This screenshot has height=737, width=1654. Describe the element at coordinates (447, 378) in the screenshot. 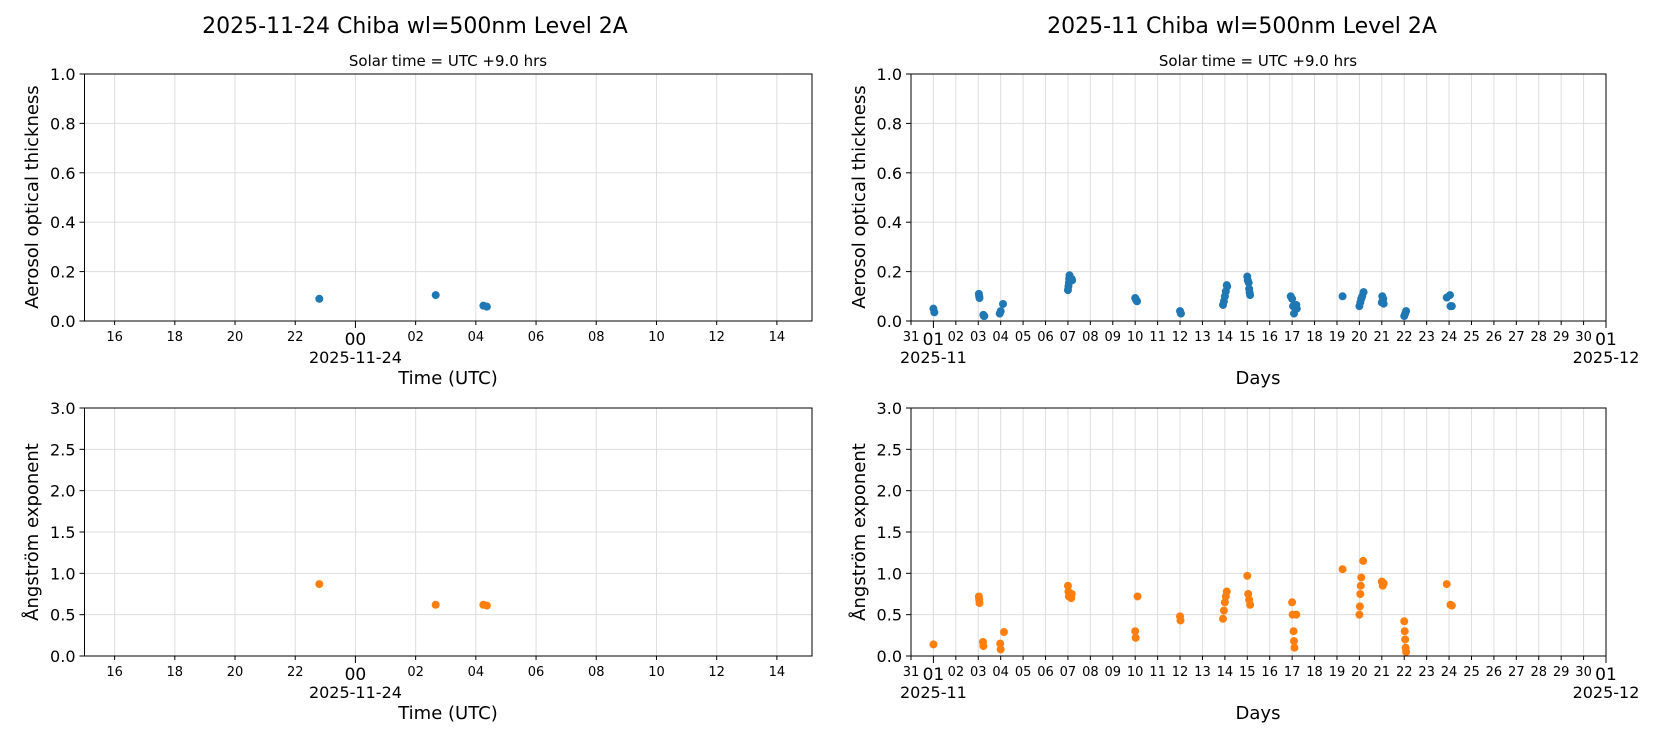

I see `x-axis-label-top-left: Time (UTC)` at that location.